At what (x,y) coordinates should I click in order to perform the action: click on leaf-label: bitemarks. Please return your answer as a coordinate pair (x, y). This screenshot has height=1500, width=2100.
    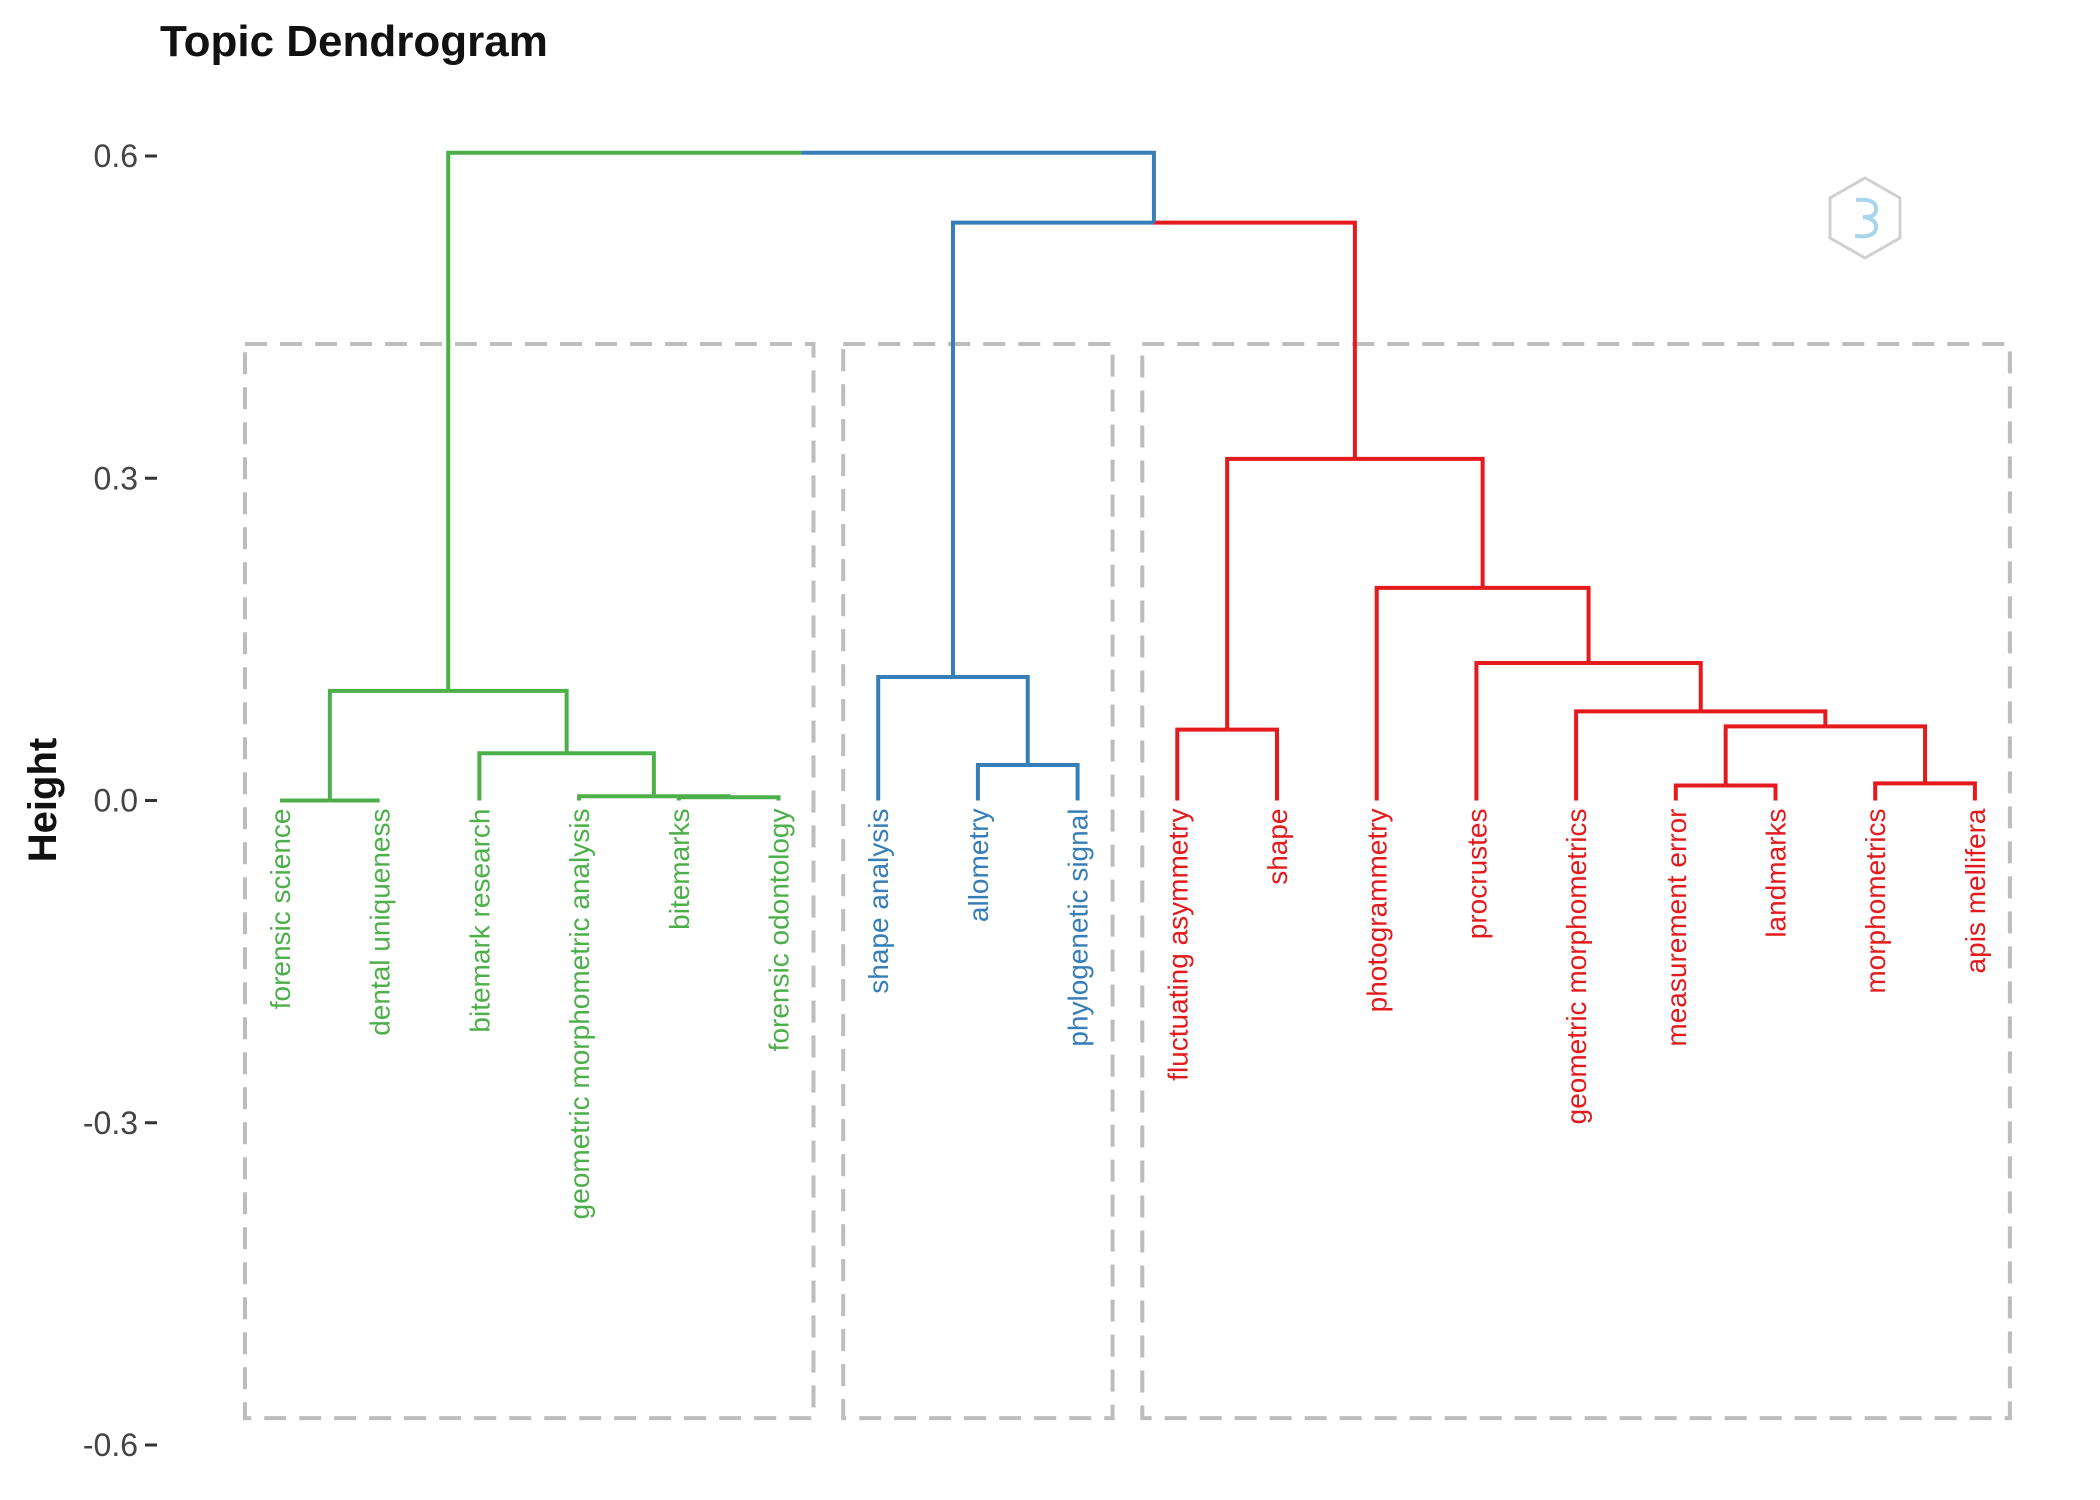
    Looking at the image, I should click on (679, 869).